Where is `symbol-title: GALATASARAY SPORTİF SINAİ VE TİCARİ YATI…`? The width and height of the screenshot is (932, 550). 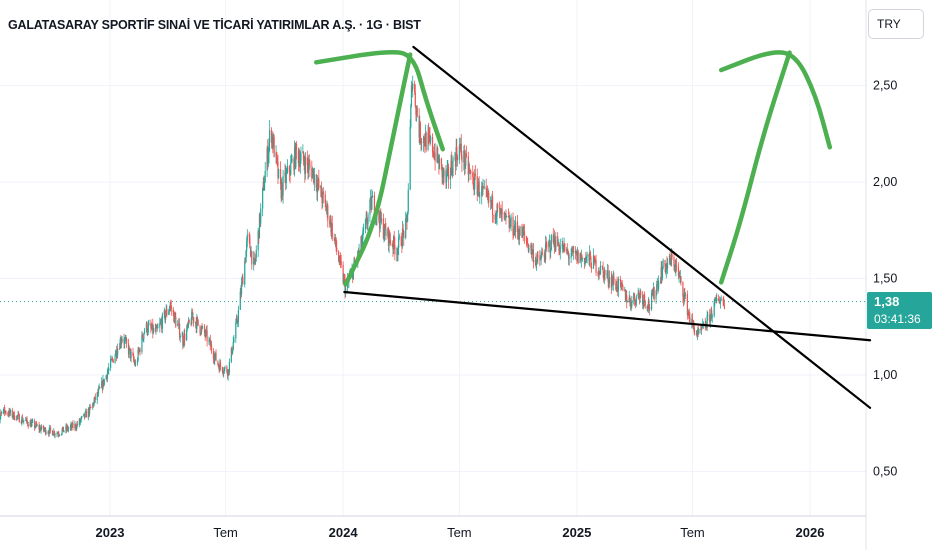
symbol-title: GALATASARAY SPORTİF SINAİ VE TİCARİ YATI… is located at coordinates (214, 25).